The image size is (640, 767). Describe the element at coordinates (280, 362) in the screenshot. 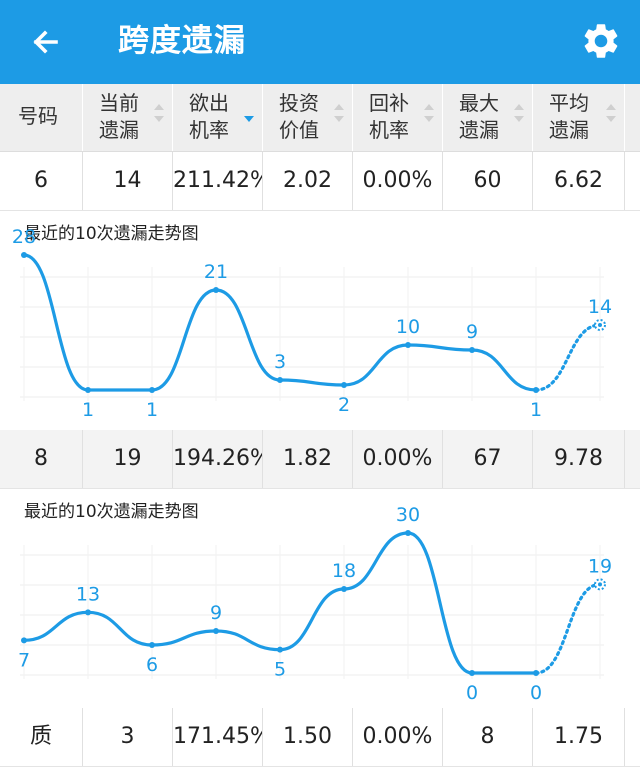

I see `data-label: 3` at that location.